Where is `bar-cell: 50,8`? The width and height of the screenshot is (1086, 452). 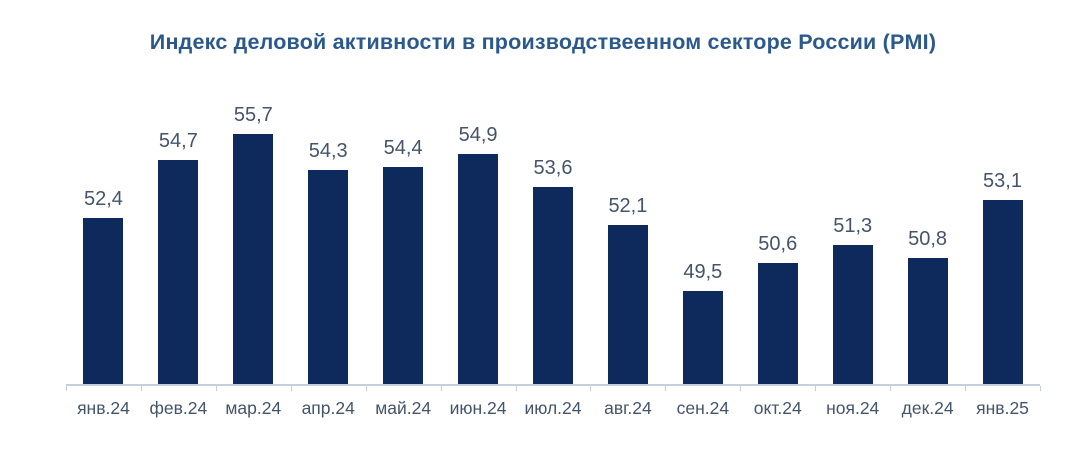 bar-cell: 50,8 is located at coordinates (927, 241).